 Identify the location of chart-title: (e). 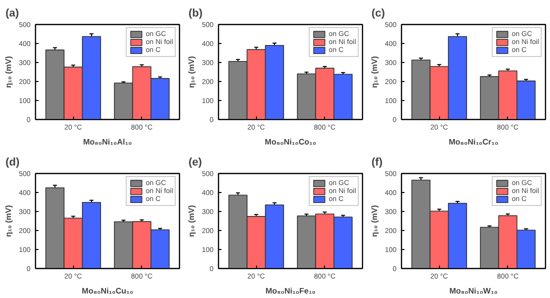
(195, 162).